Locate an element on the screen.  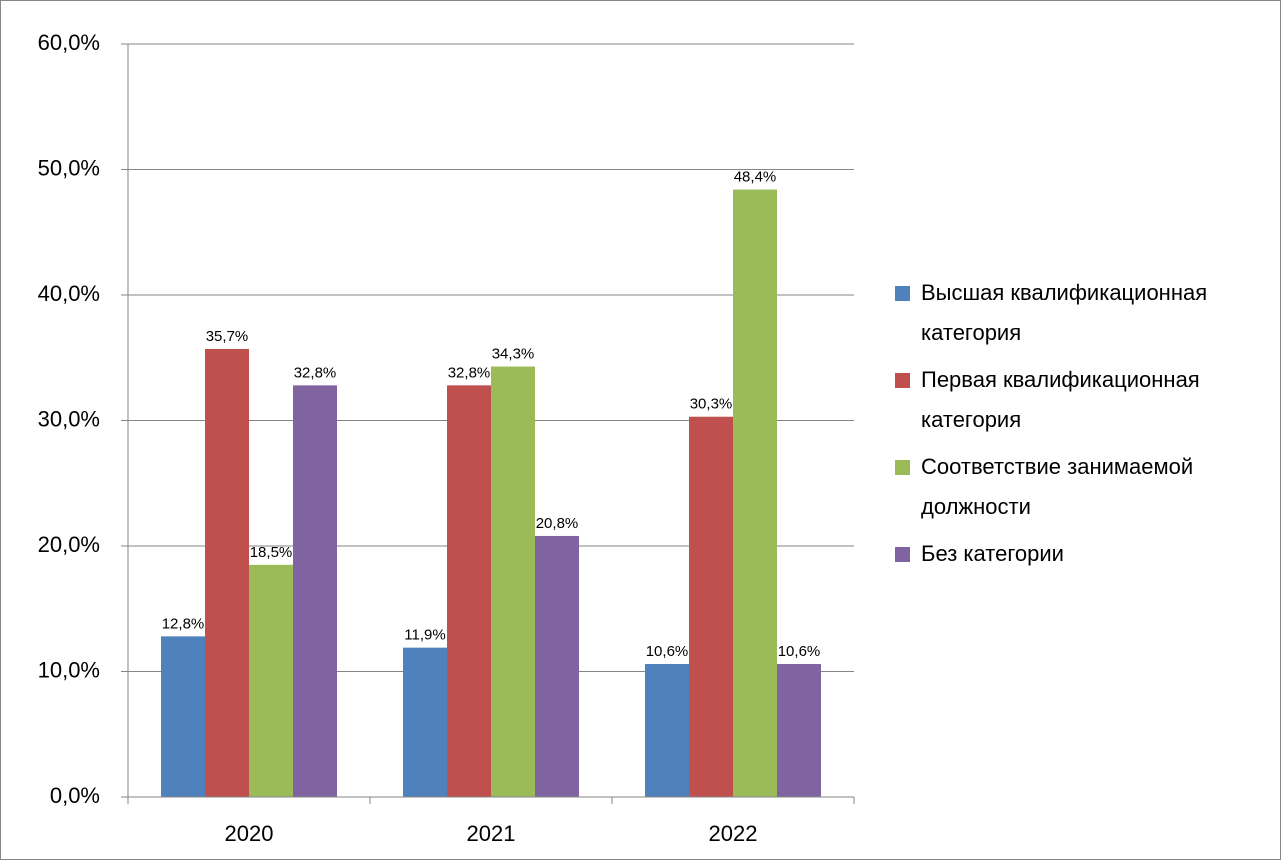
legend-item: Высшая квалификационная категория is located at coordinates (1085, 313).